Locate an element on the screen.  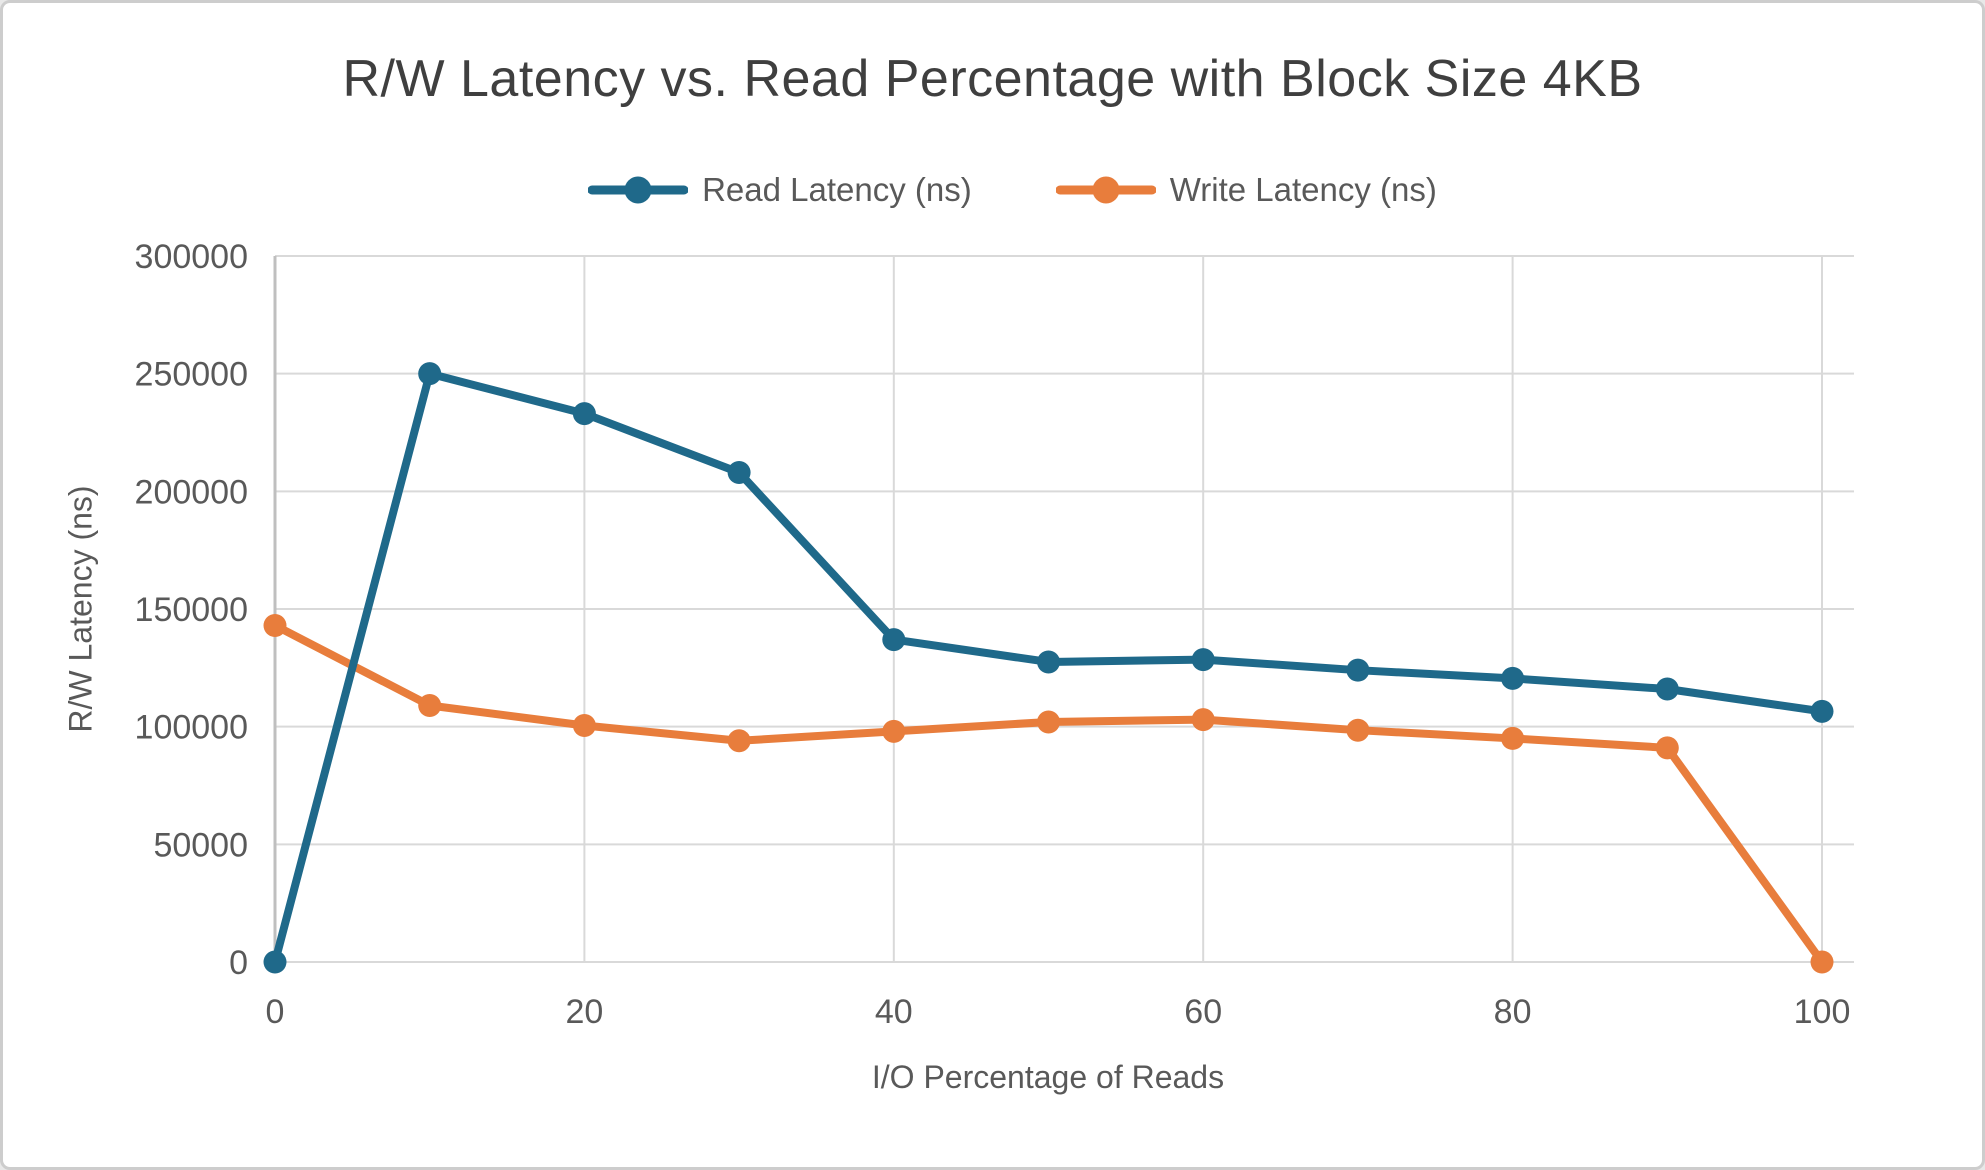
x-axis-title: I/O Percentage of Reads is located at coordinates (1048, 1077).